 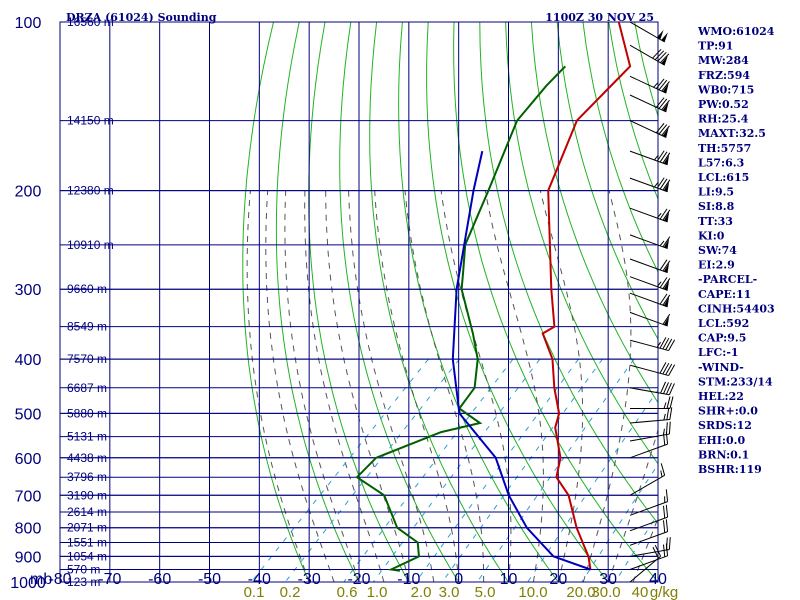 What do you see at coordinates (485, 592) in the screenshot?
I see `mixing-ratio-label: 5.0` at bounding box center [485, 592].